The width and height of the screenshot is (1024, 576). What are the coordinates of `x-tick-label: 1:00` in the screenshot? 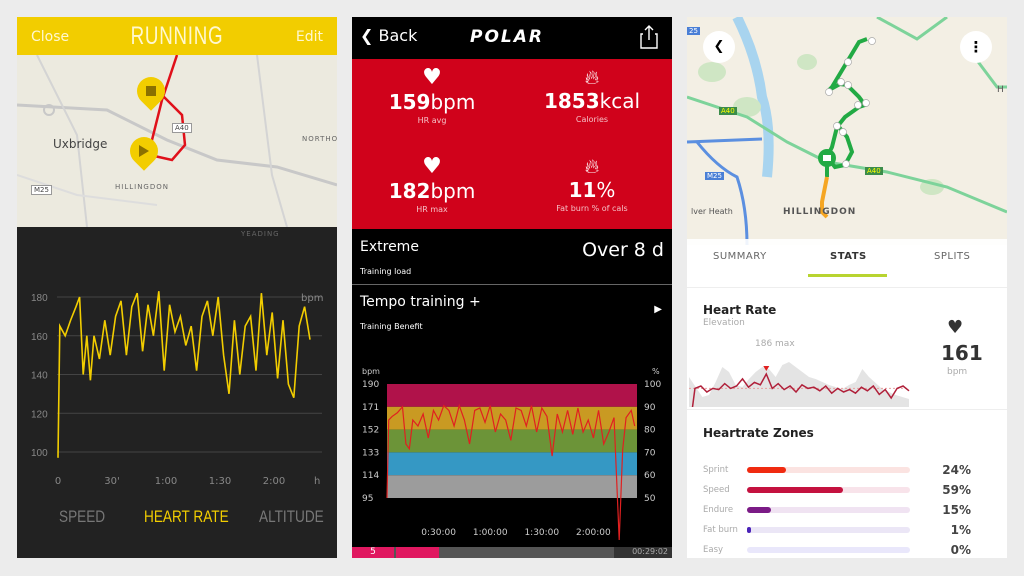 It's located at (166, 481).